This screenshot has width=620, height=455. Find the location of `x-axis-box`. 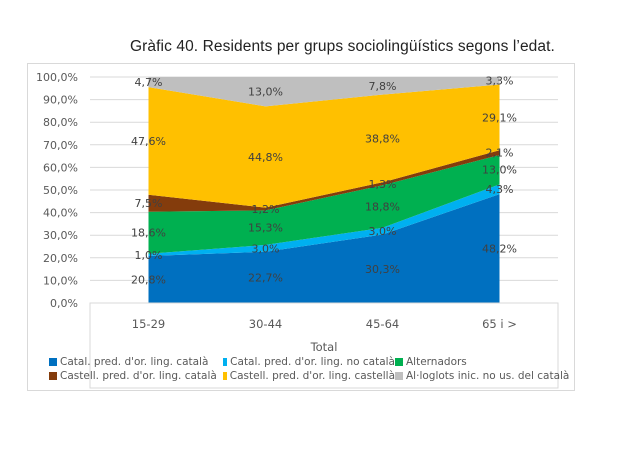

x-axis-box is located at coordinates (324, 345).